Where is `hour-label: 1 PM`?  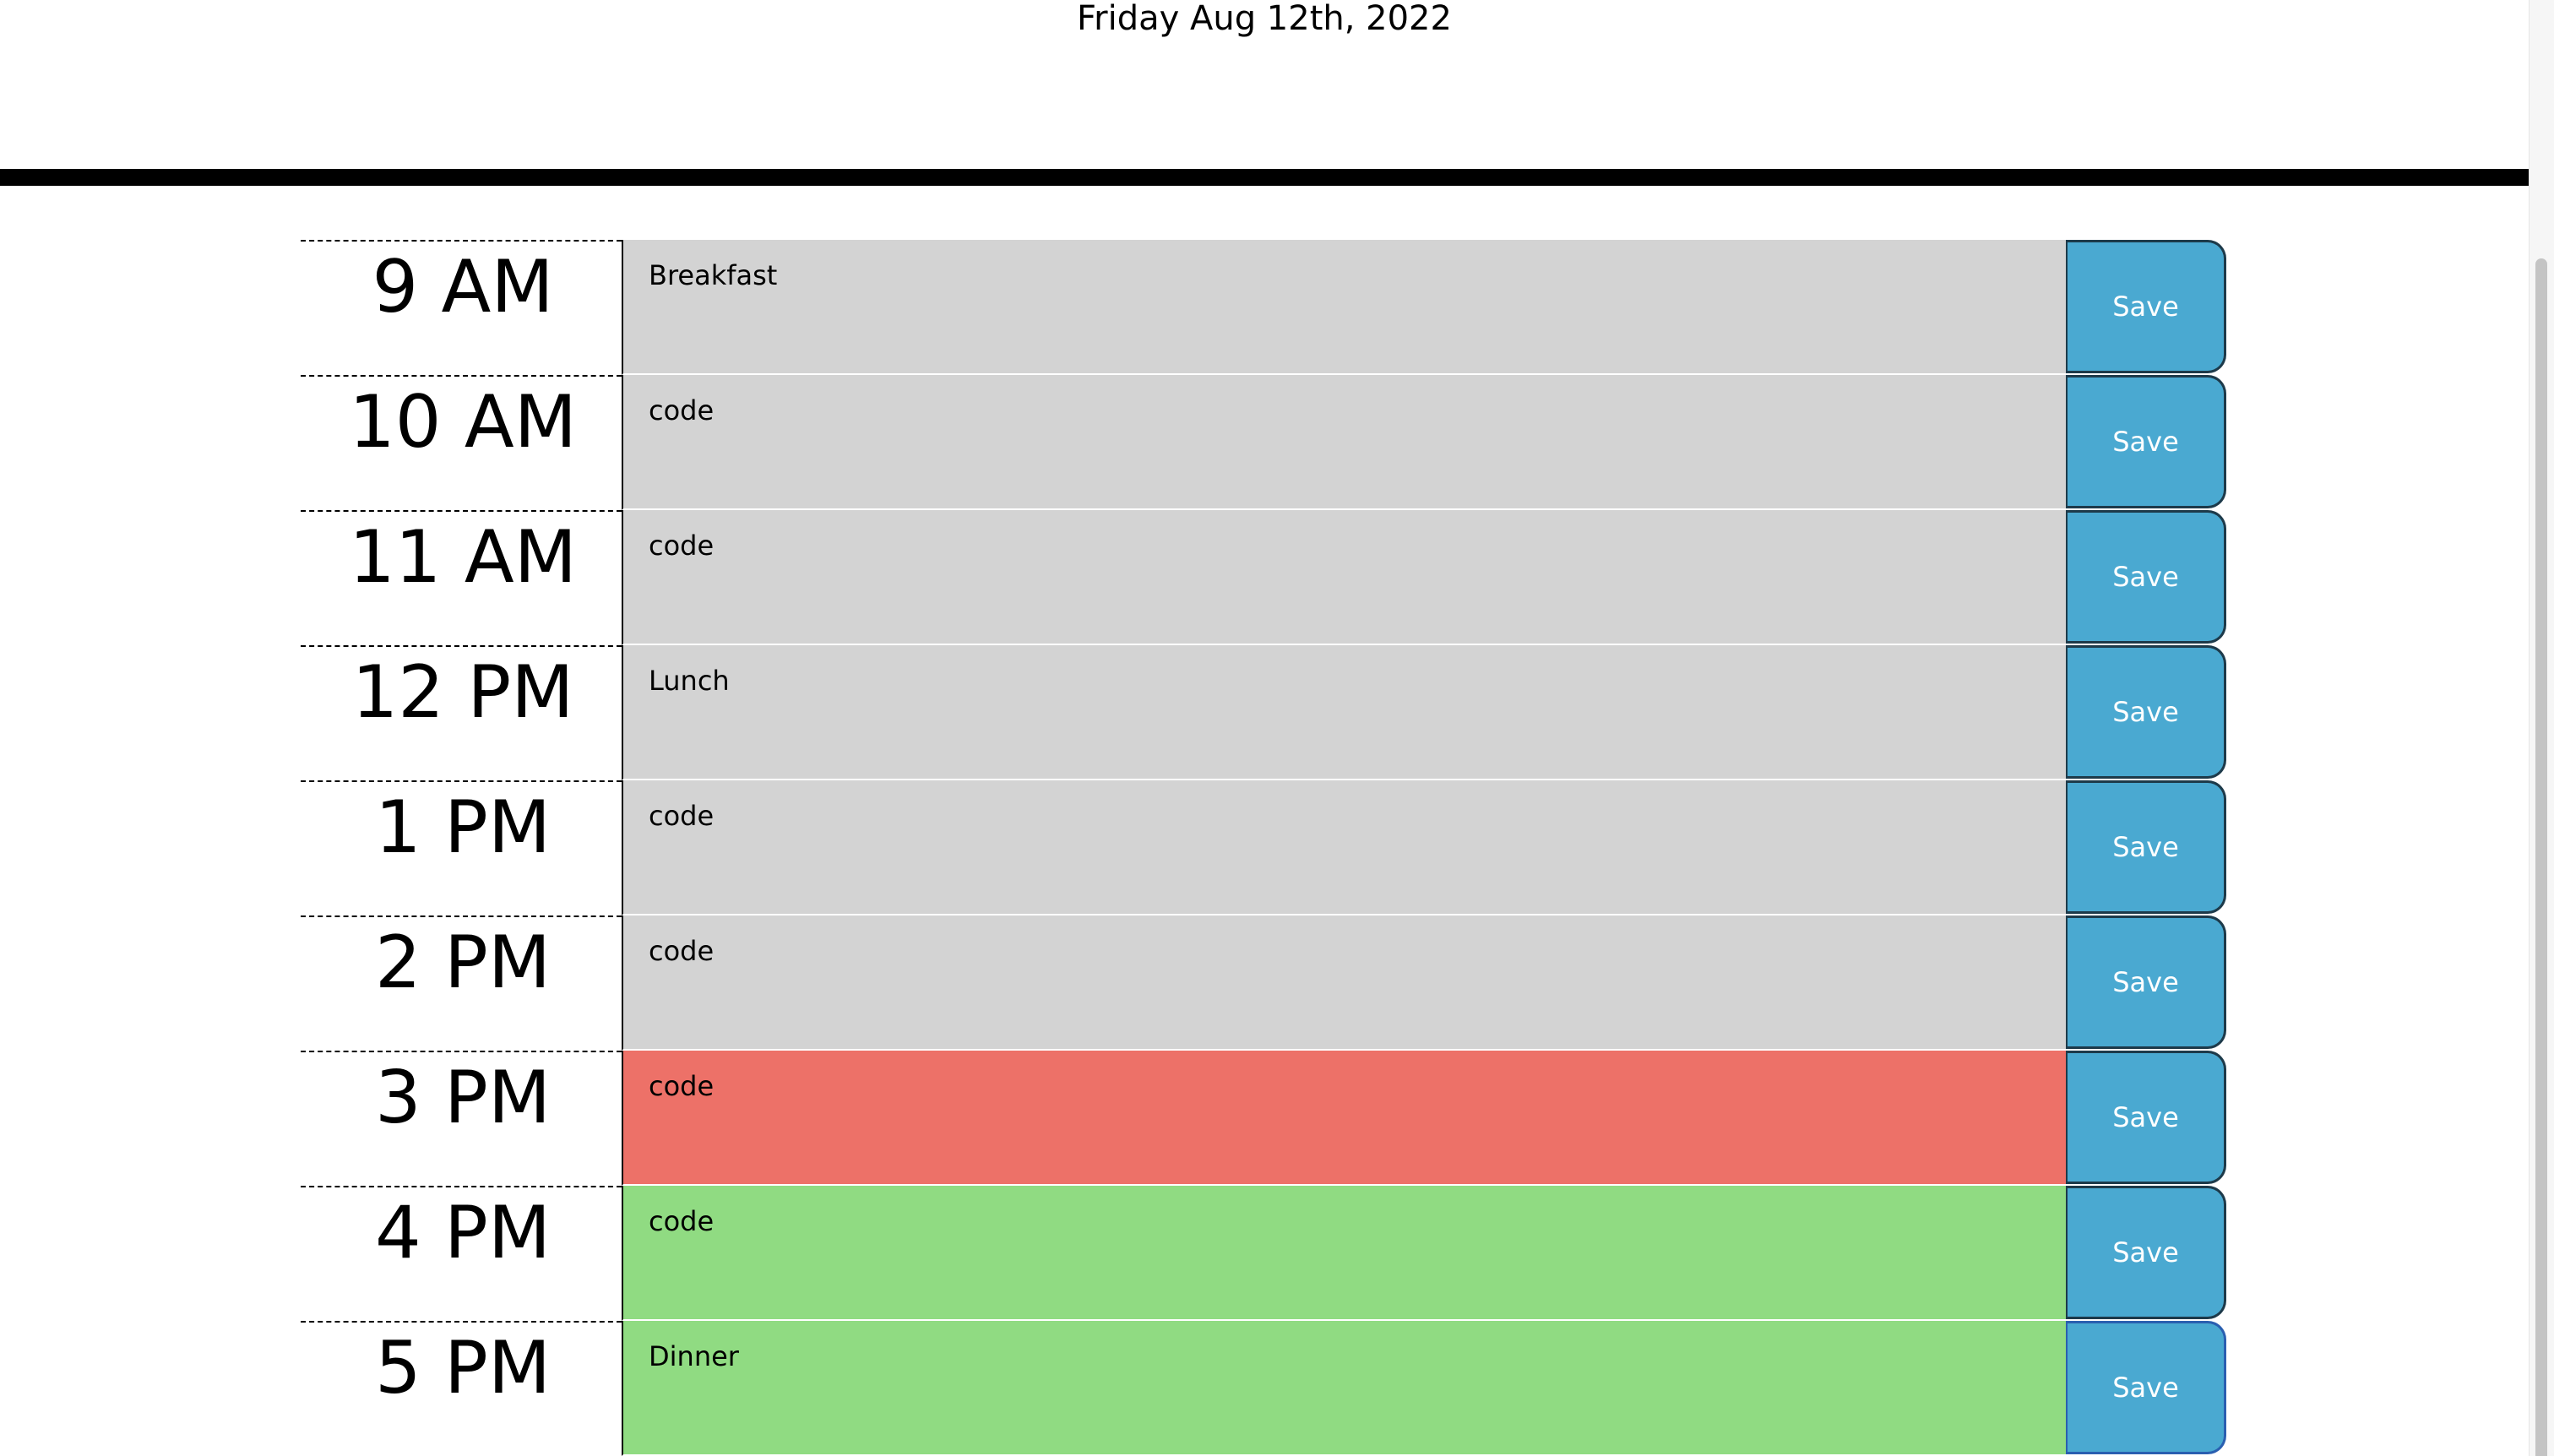
hour-label: 1 PM is located at coordinates (461, 848).